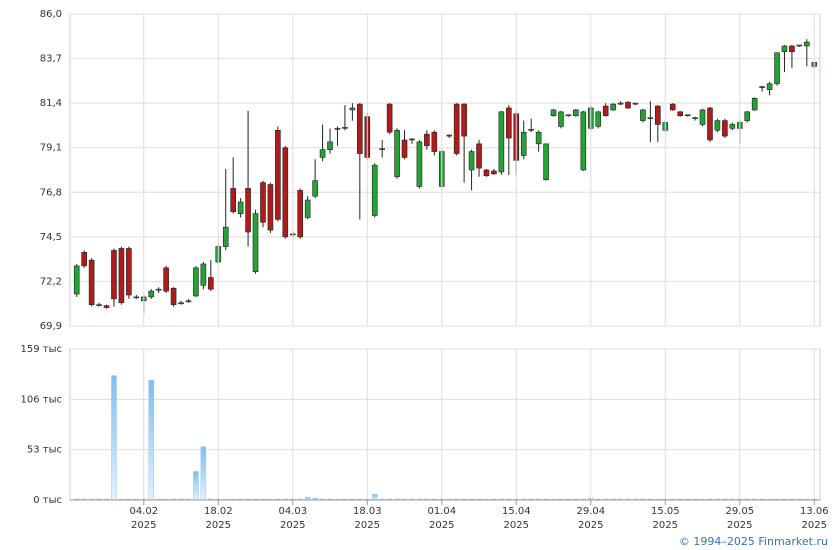 This screenshot has width=840, height=550. What do you see at coordinates (143, 511) in the screenshot?
I see `x-tick-label: 04.02` at bounding box center [143, 511].